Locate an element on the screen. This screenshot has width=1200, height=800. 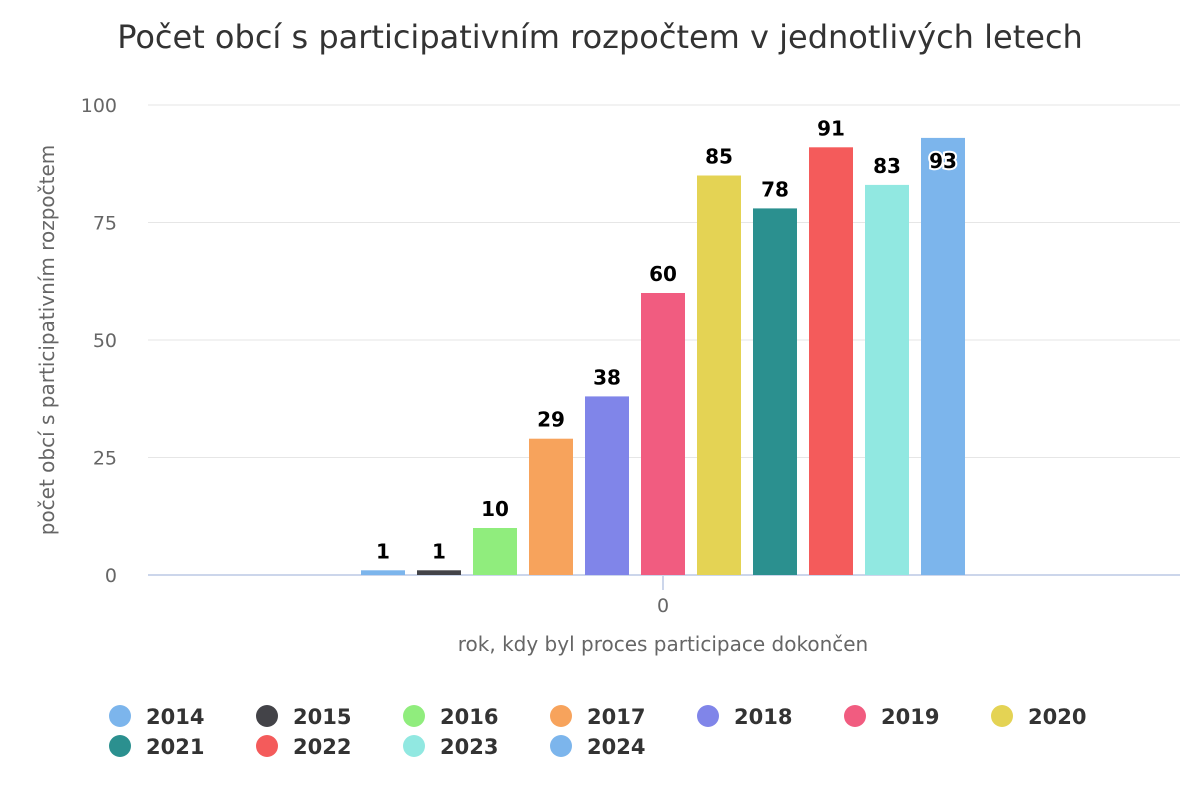
legend-label: 2020 is located at coordinates (1057, 717).